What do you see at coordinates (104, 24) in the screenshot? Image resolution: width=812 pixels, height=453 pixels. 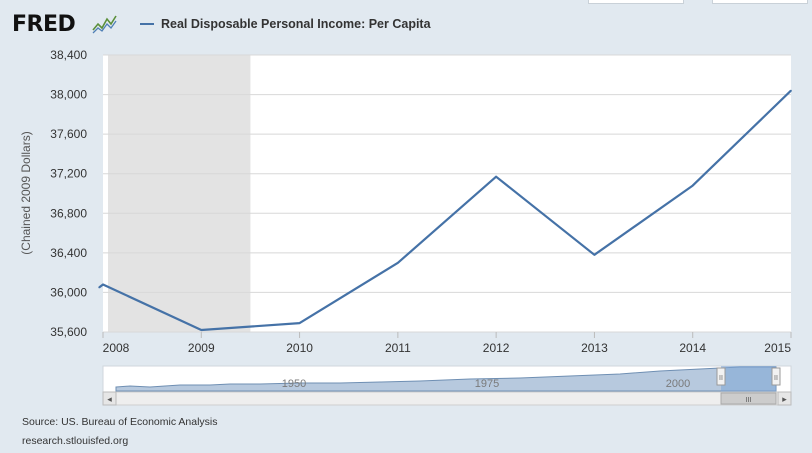 I see `trend-lines-icon` at bounding box center [104, 24].